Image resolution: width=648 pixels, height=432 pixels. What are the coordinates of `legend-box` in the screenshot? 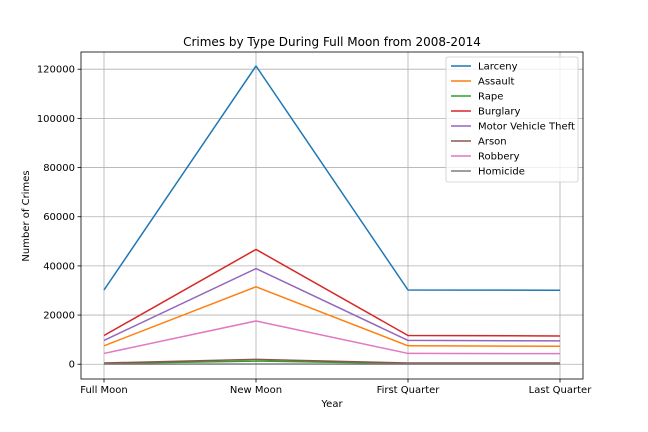 It's located at (512, 119).